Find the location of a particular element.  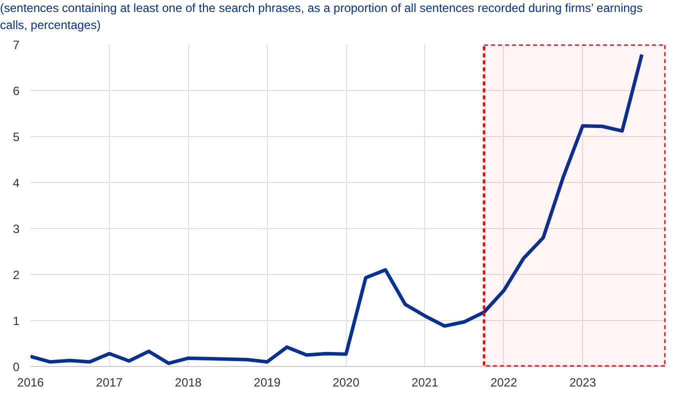

y-tick-label: 1 is located at coordinates (16, 321).